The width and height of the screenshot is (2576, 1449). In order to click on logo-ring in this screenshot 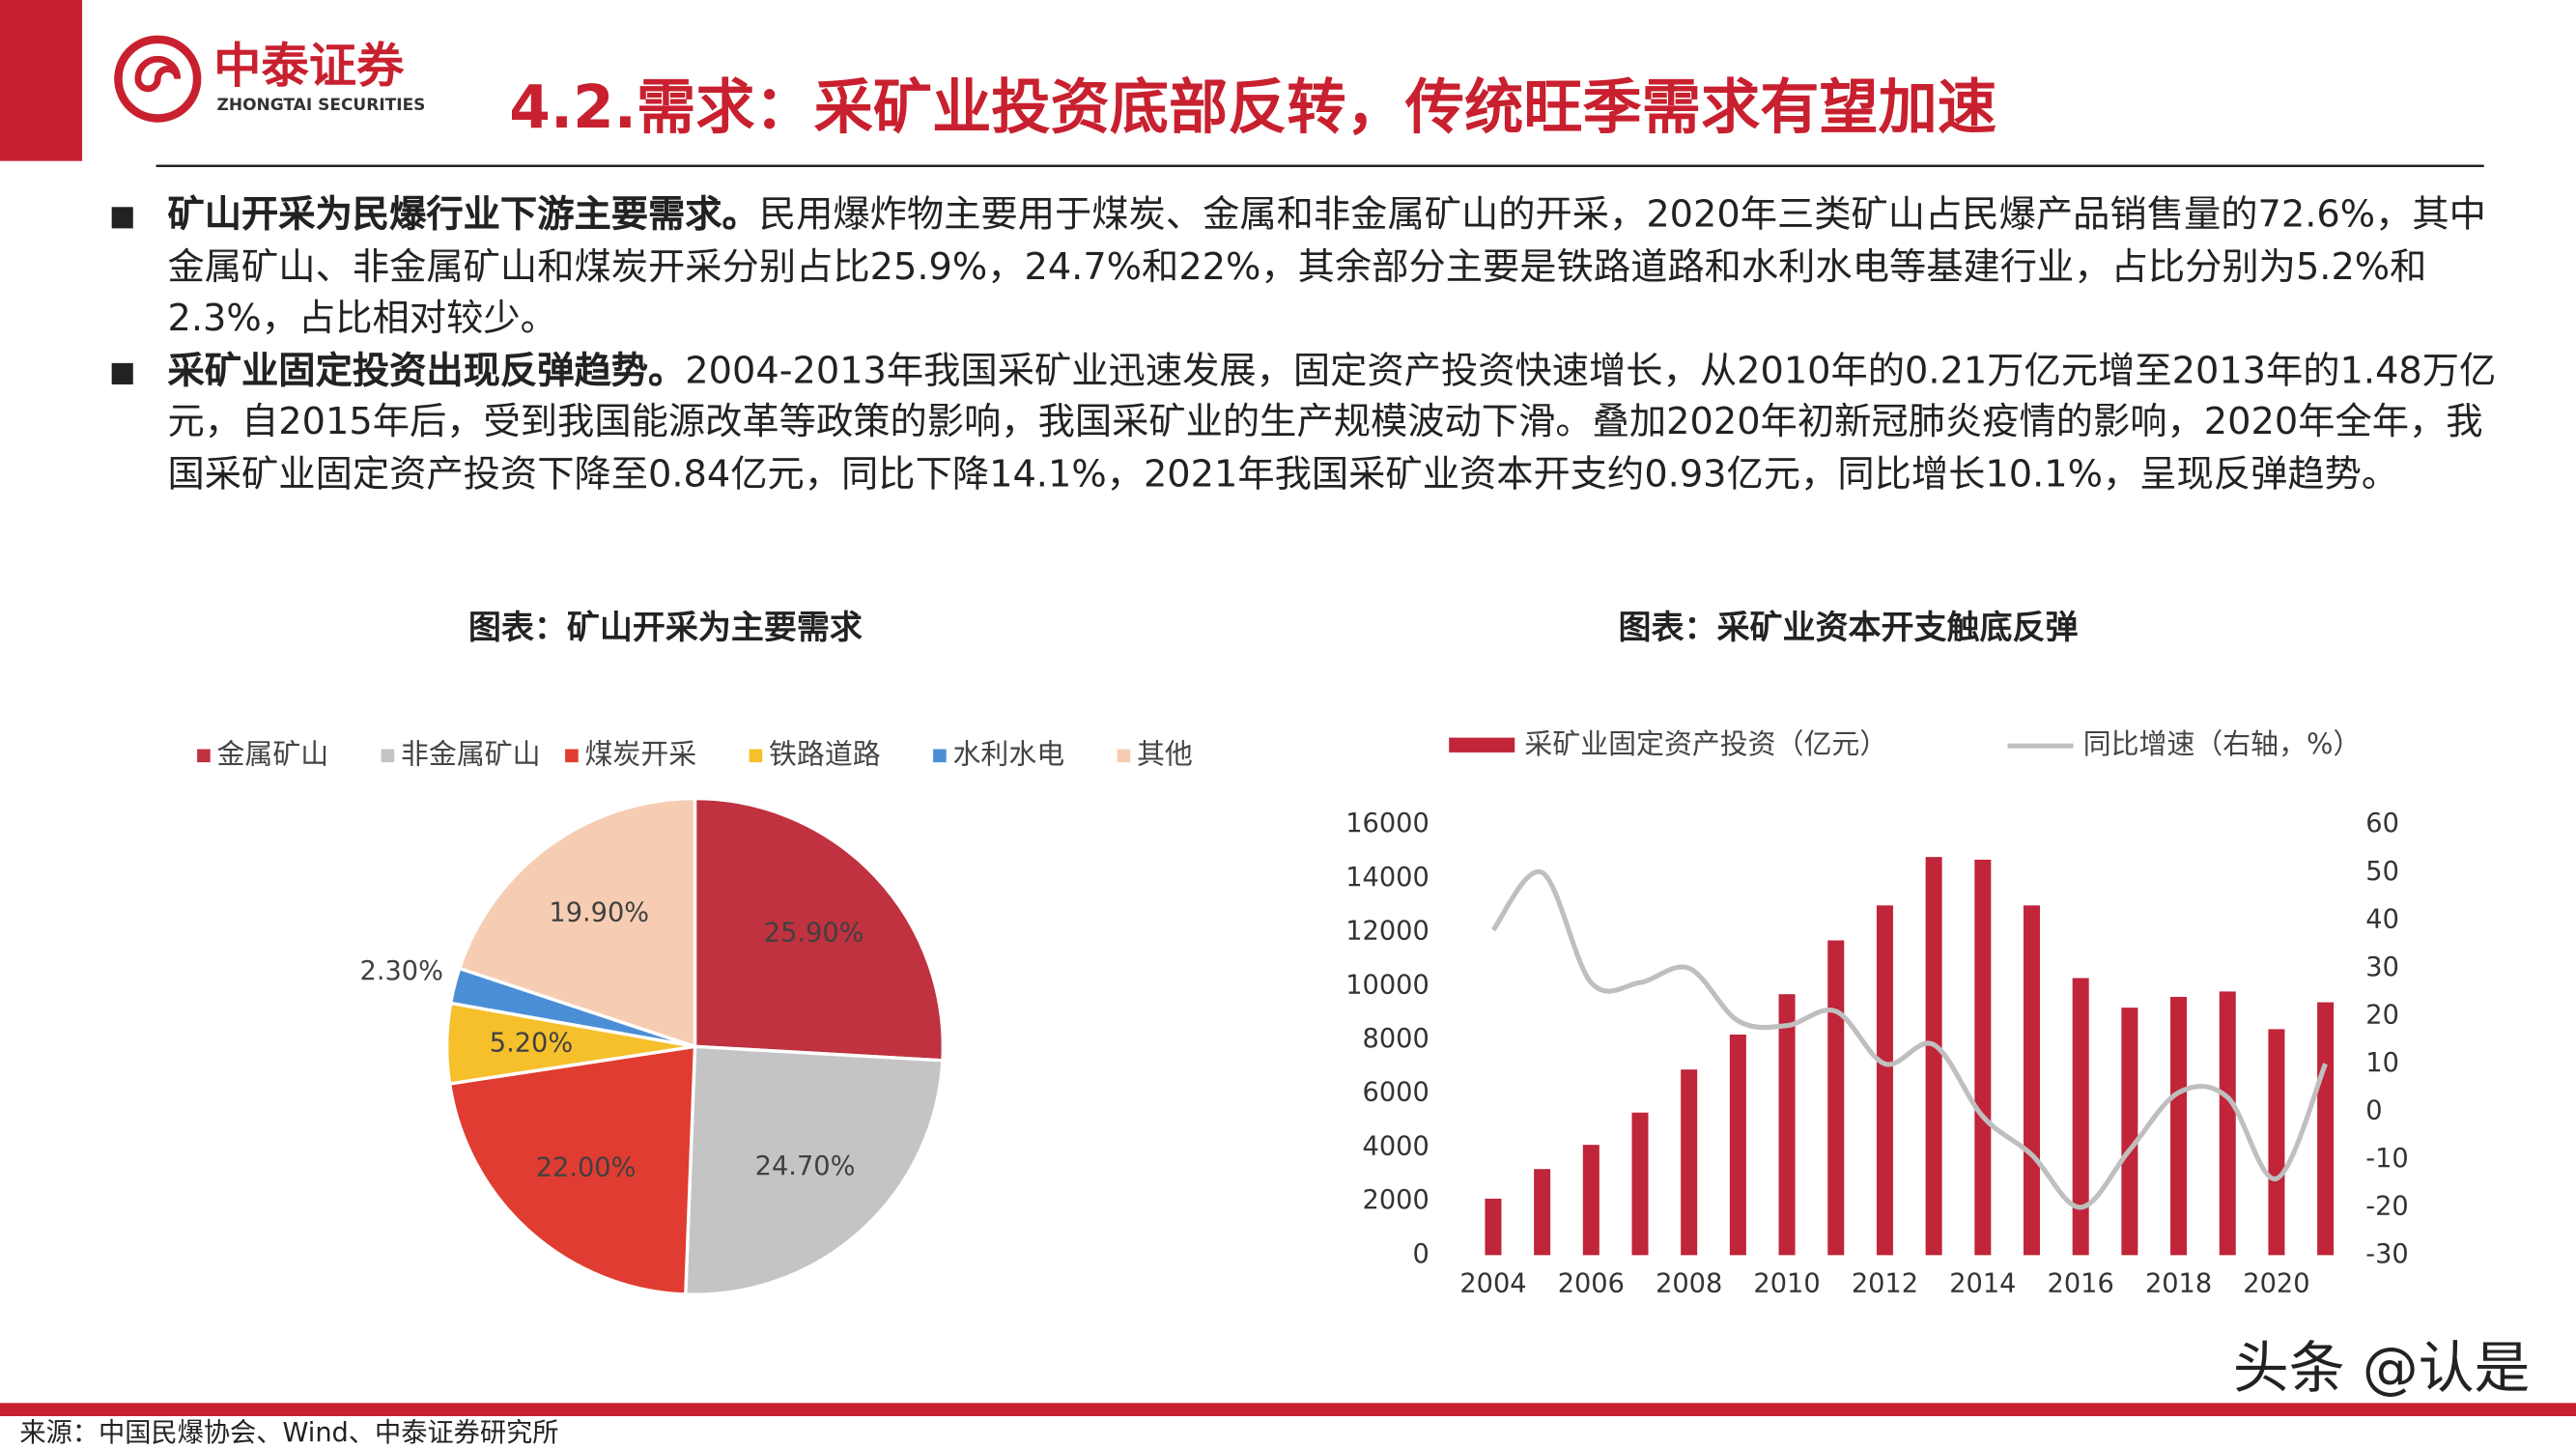, I will do `click(158, 79)`.